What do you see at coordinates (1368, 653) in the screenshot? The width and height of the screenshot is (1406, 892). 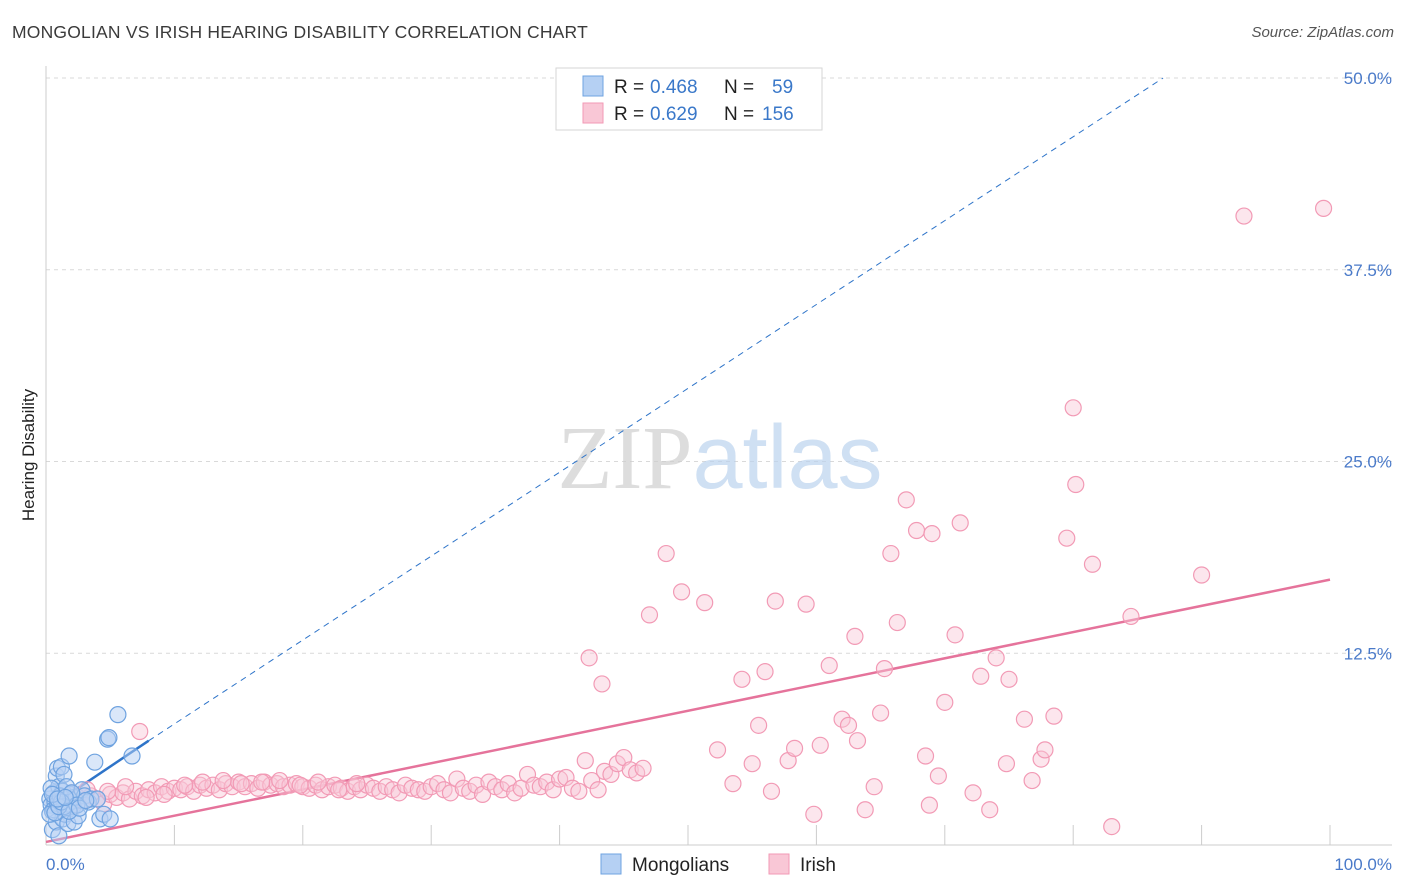 I see `y-tick-label-0: 12.5%` at bounding box center [1368, 653].